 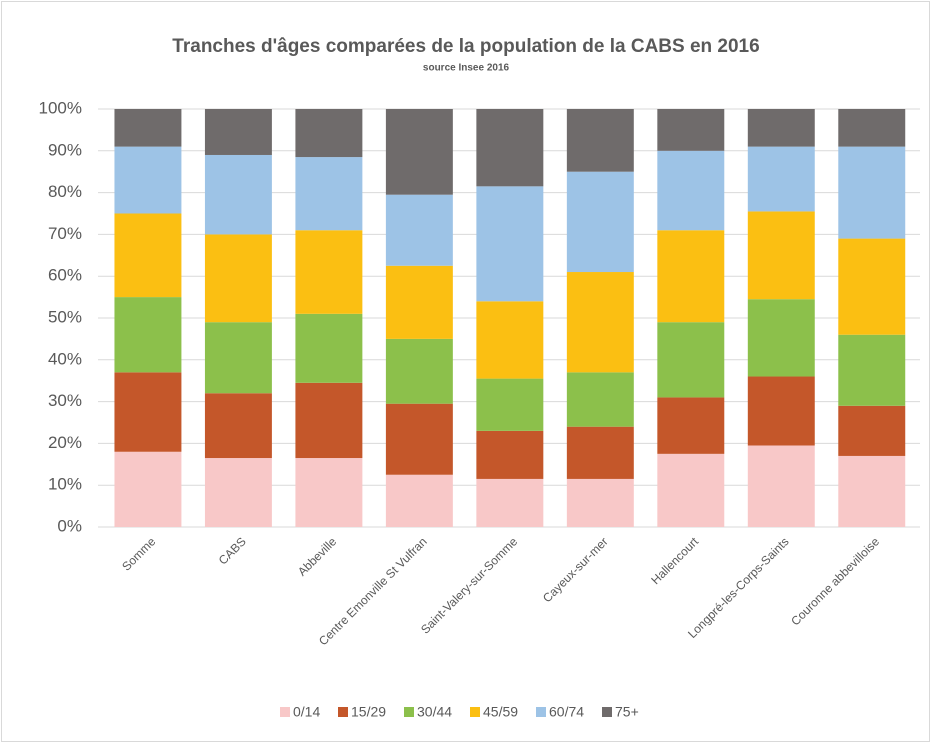 I want to click on y-tick-label: 80%, so click(x=65, y=191).